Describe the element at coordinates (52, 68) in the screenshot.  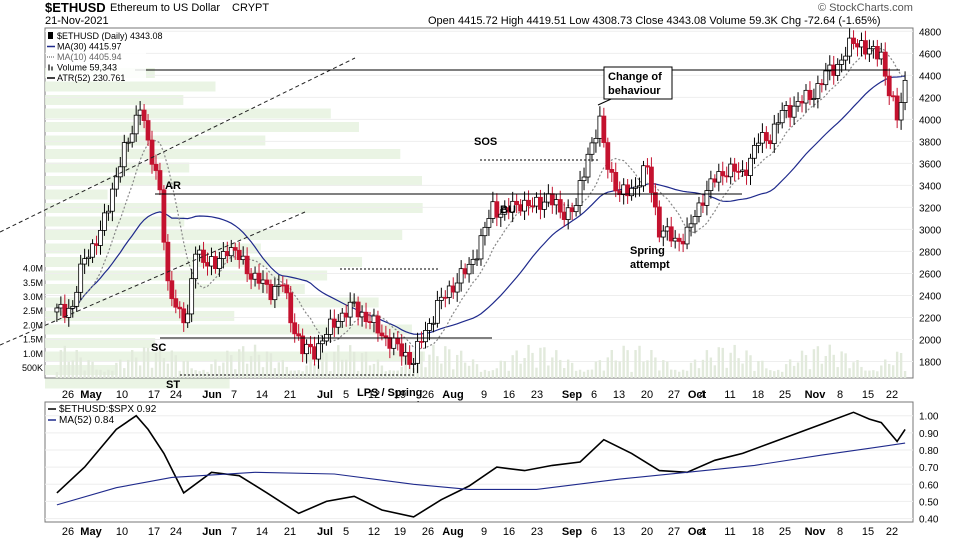
I see `legend-volume-icon` at that location.